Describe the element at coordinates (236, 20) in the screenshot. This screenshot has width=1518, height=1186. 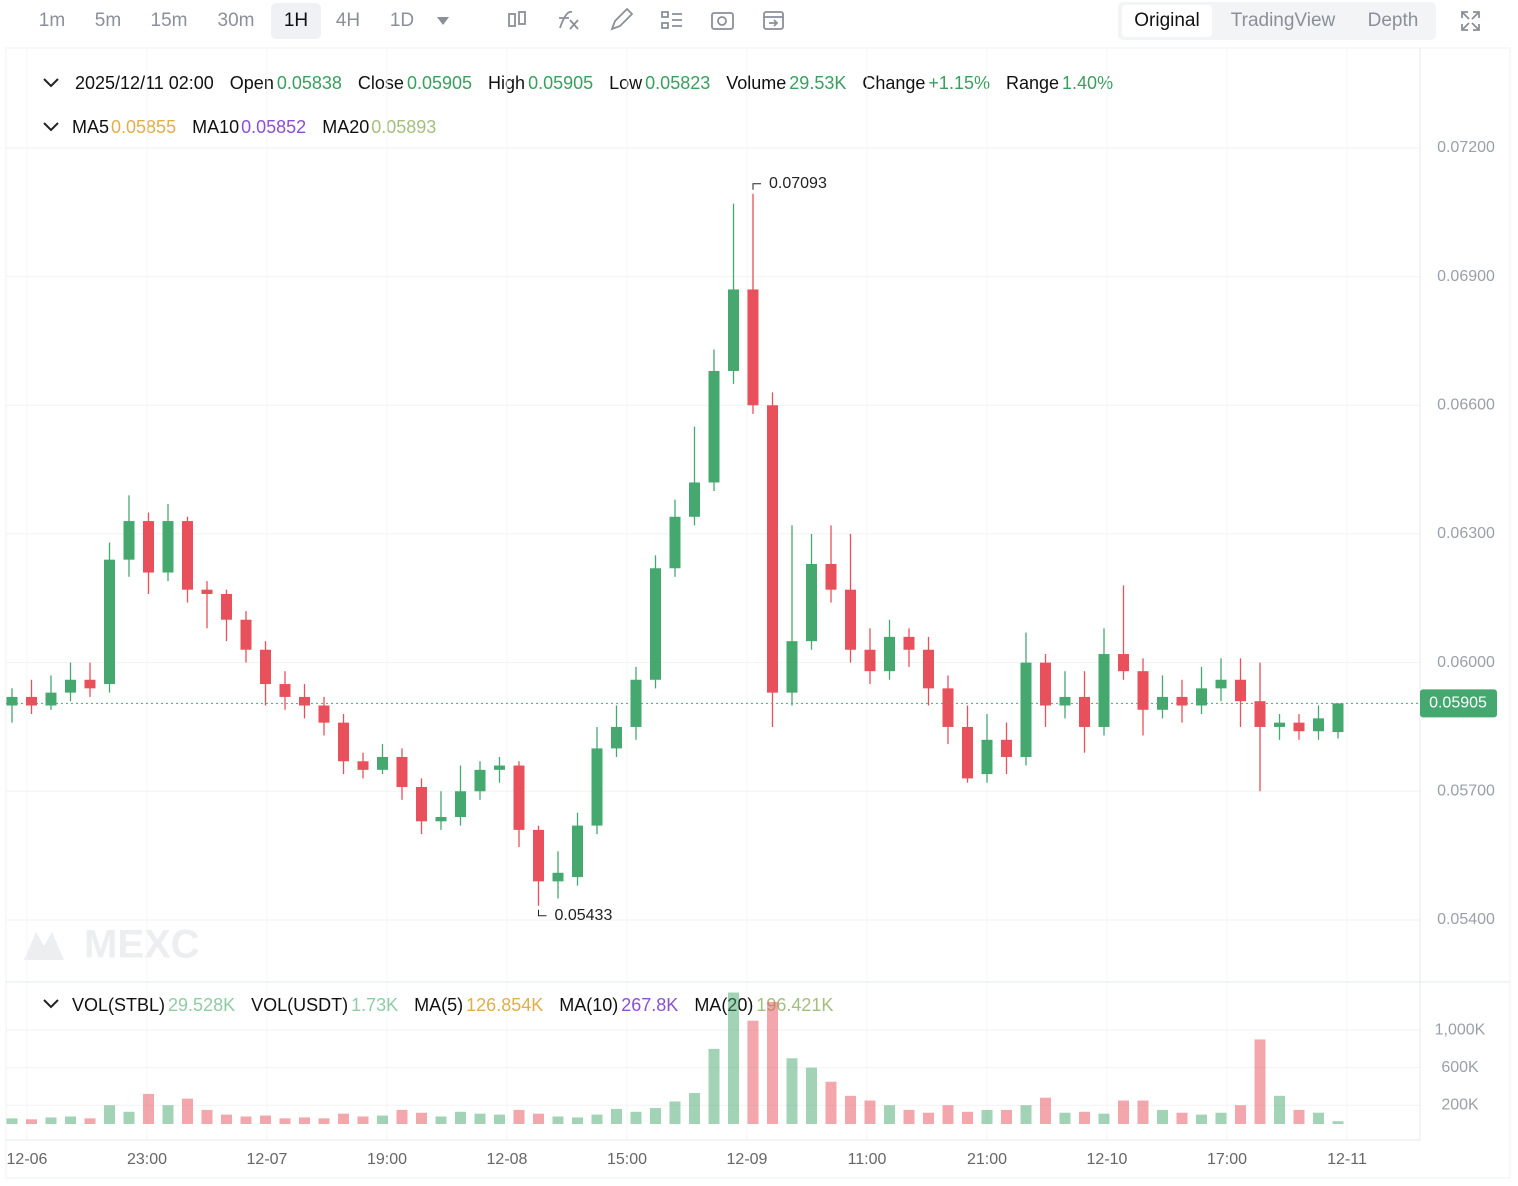
I see `interval-button: 30m` at that location.